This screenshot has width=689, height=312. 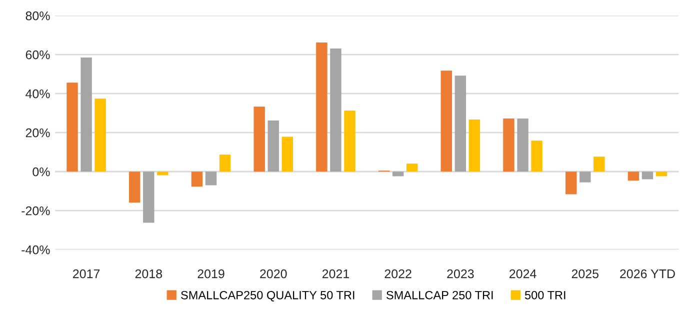 I want to click on x-tick-label: 2019, so click(x=211, y=273).